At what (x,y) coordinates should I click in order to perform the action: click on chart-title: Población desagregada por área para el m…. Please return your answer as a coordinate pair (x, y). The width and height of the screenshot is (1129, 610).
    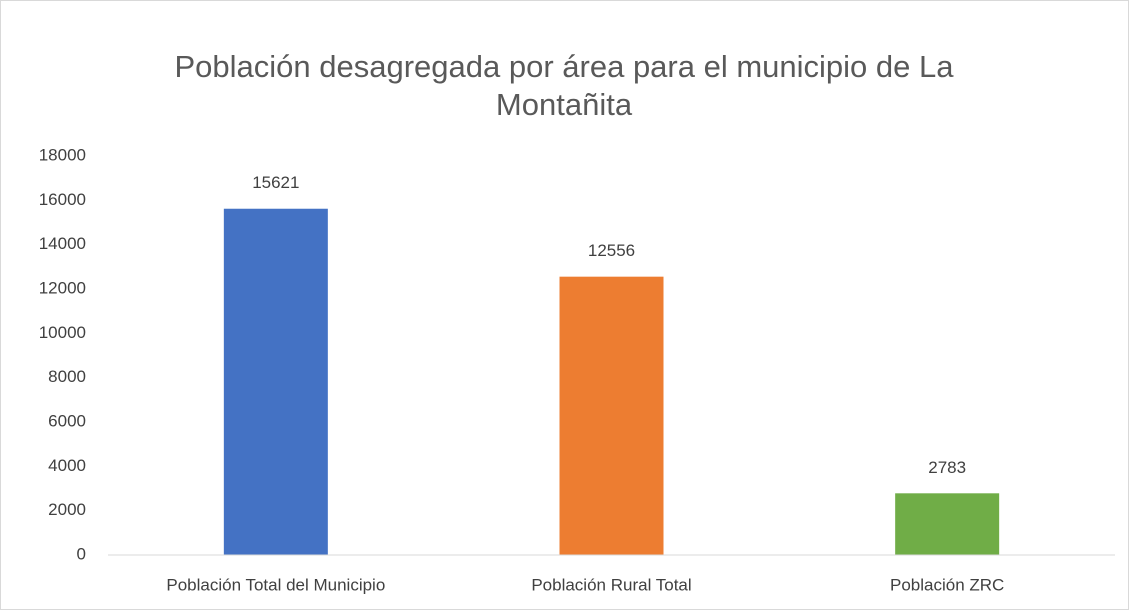
    Looking at the image, I should click on (564, 85).